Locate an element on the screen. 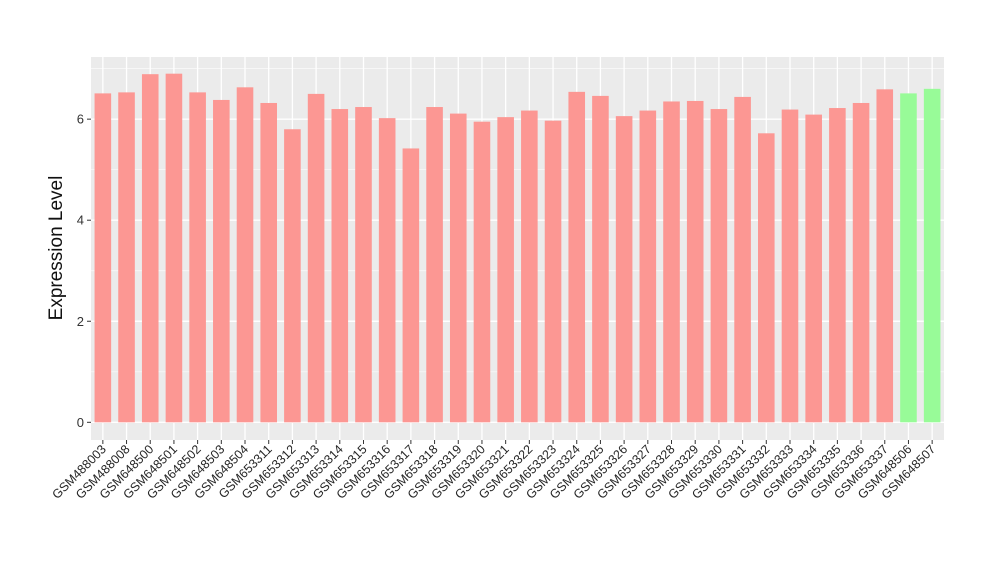  bar-GSM653313 is located at coordinates (316, 258).